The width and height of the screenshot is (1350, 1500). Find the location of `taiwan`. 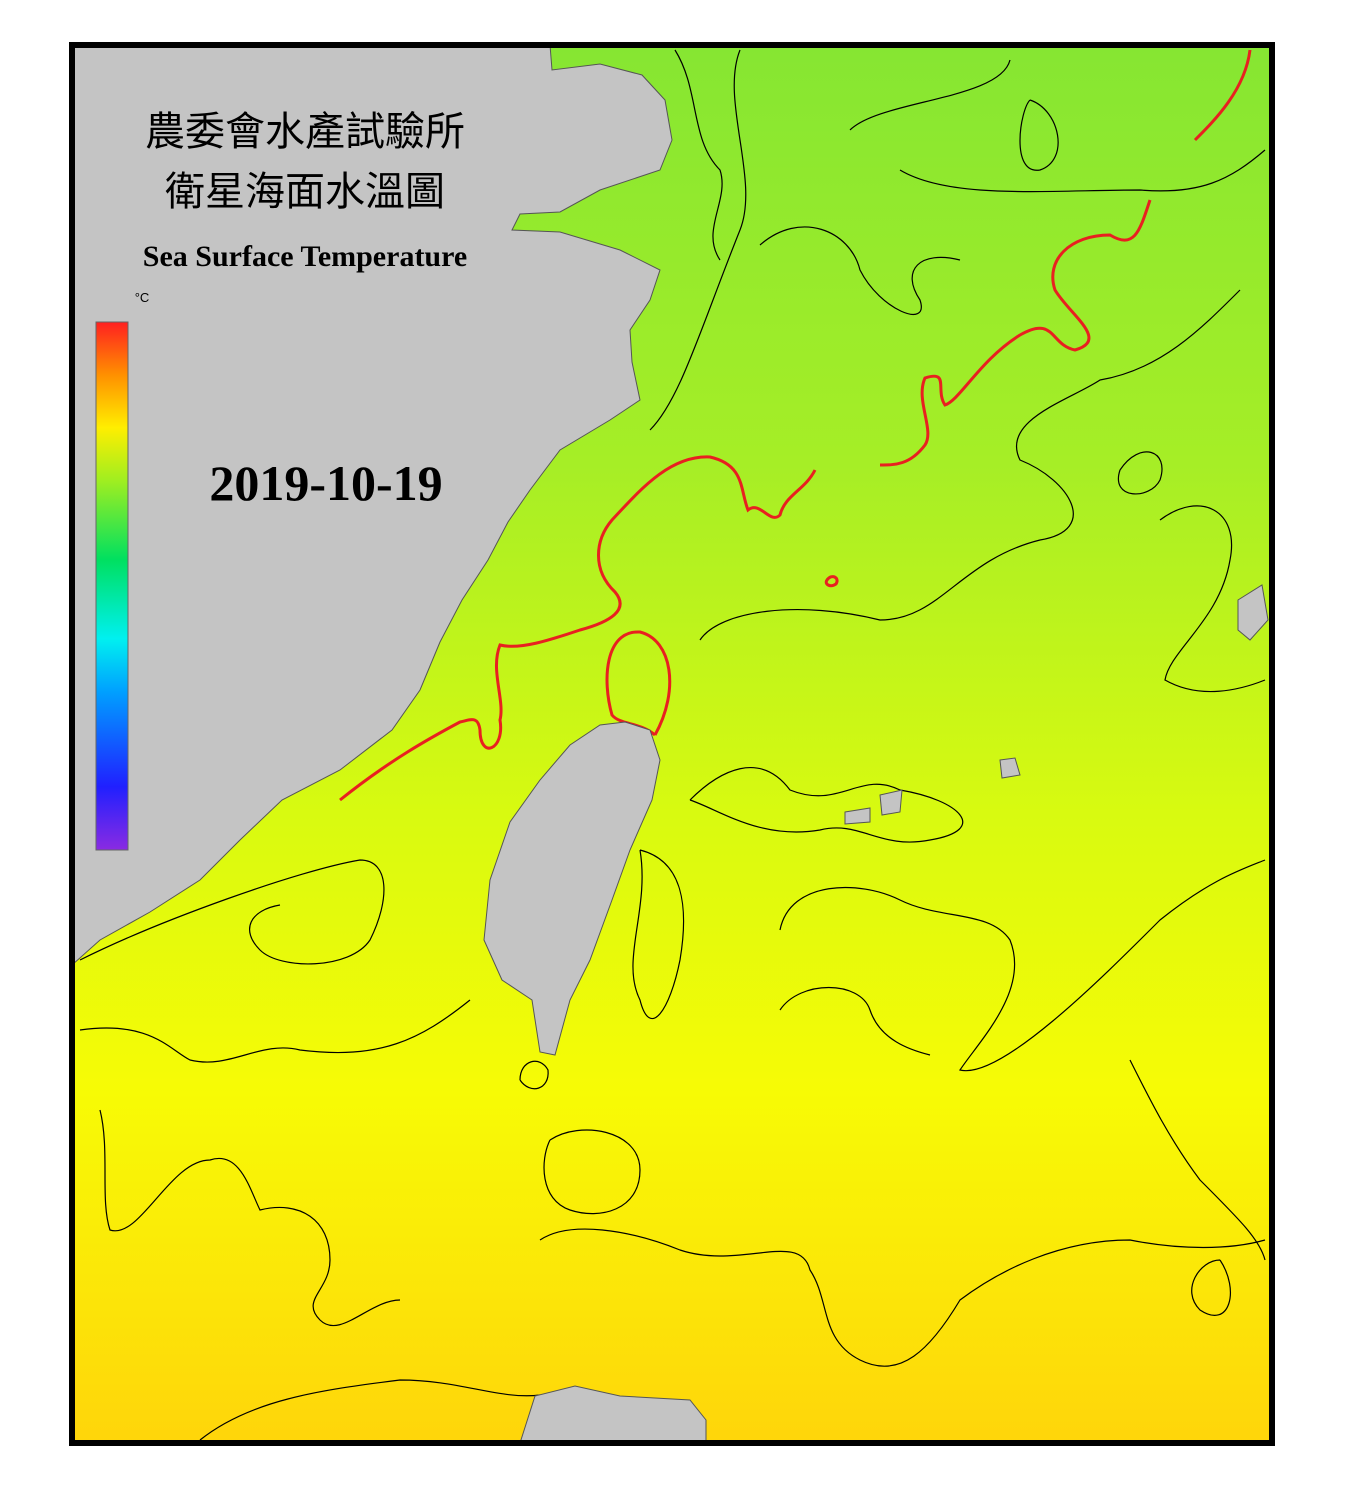

taiwan is located at coordinates (572, 888).